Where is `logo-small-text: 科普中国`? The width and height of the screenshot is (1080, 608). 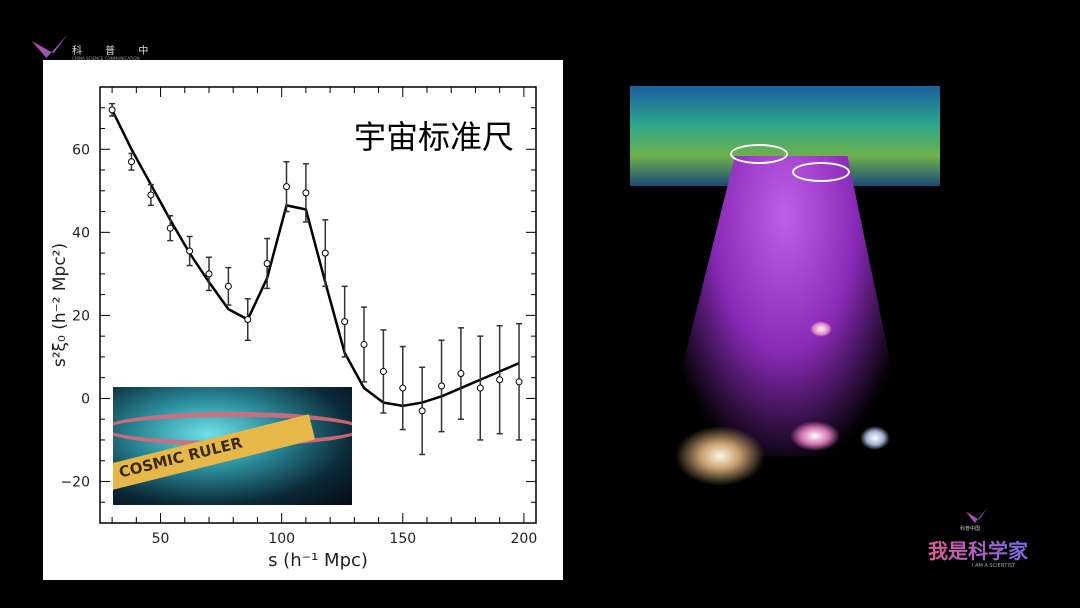 logo-small-text: 科普中国 is located at coordinates (970, 529).